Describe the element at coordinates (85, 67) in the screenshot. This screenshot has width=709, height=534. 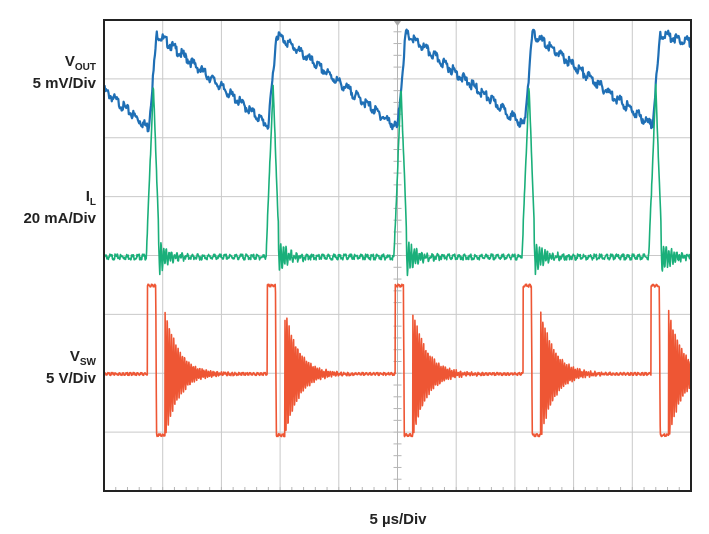
I see `channel-subscript-v-out: OUT` at that location.